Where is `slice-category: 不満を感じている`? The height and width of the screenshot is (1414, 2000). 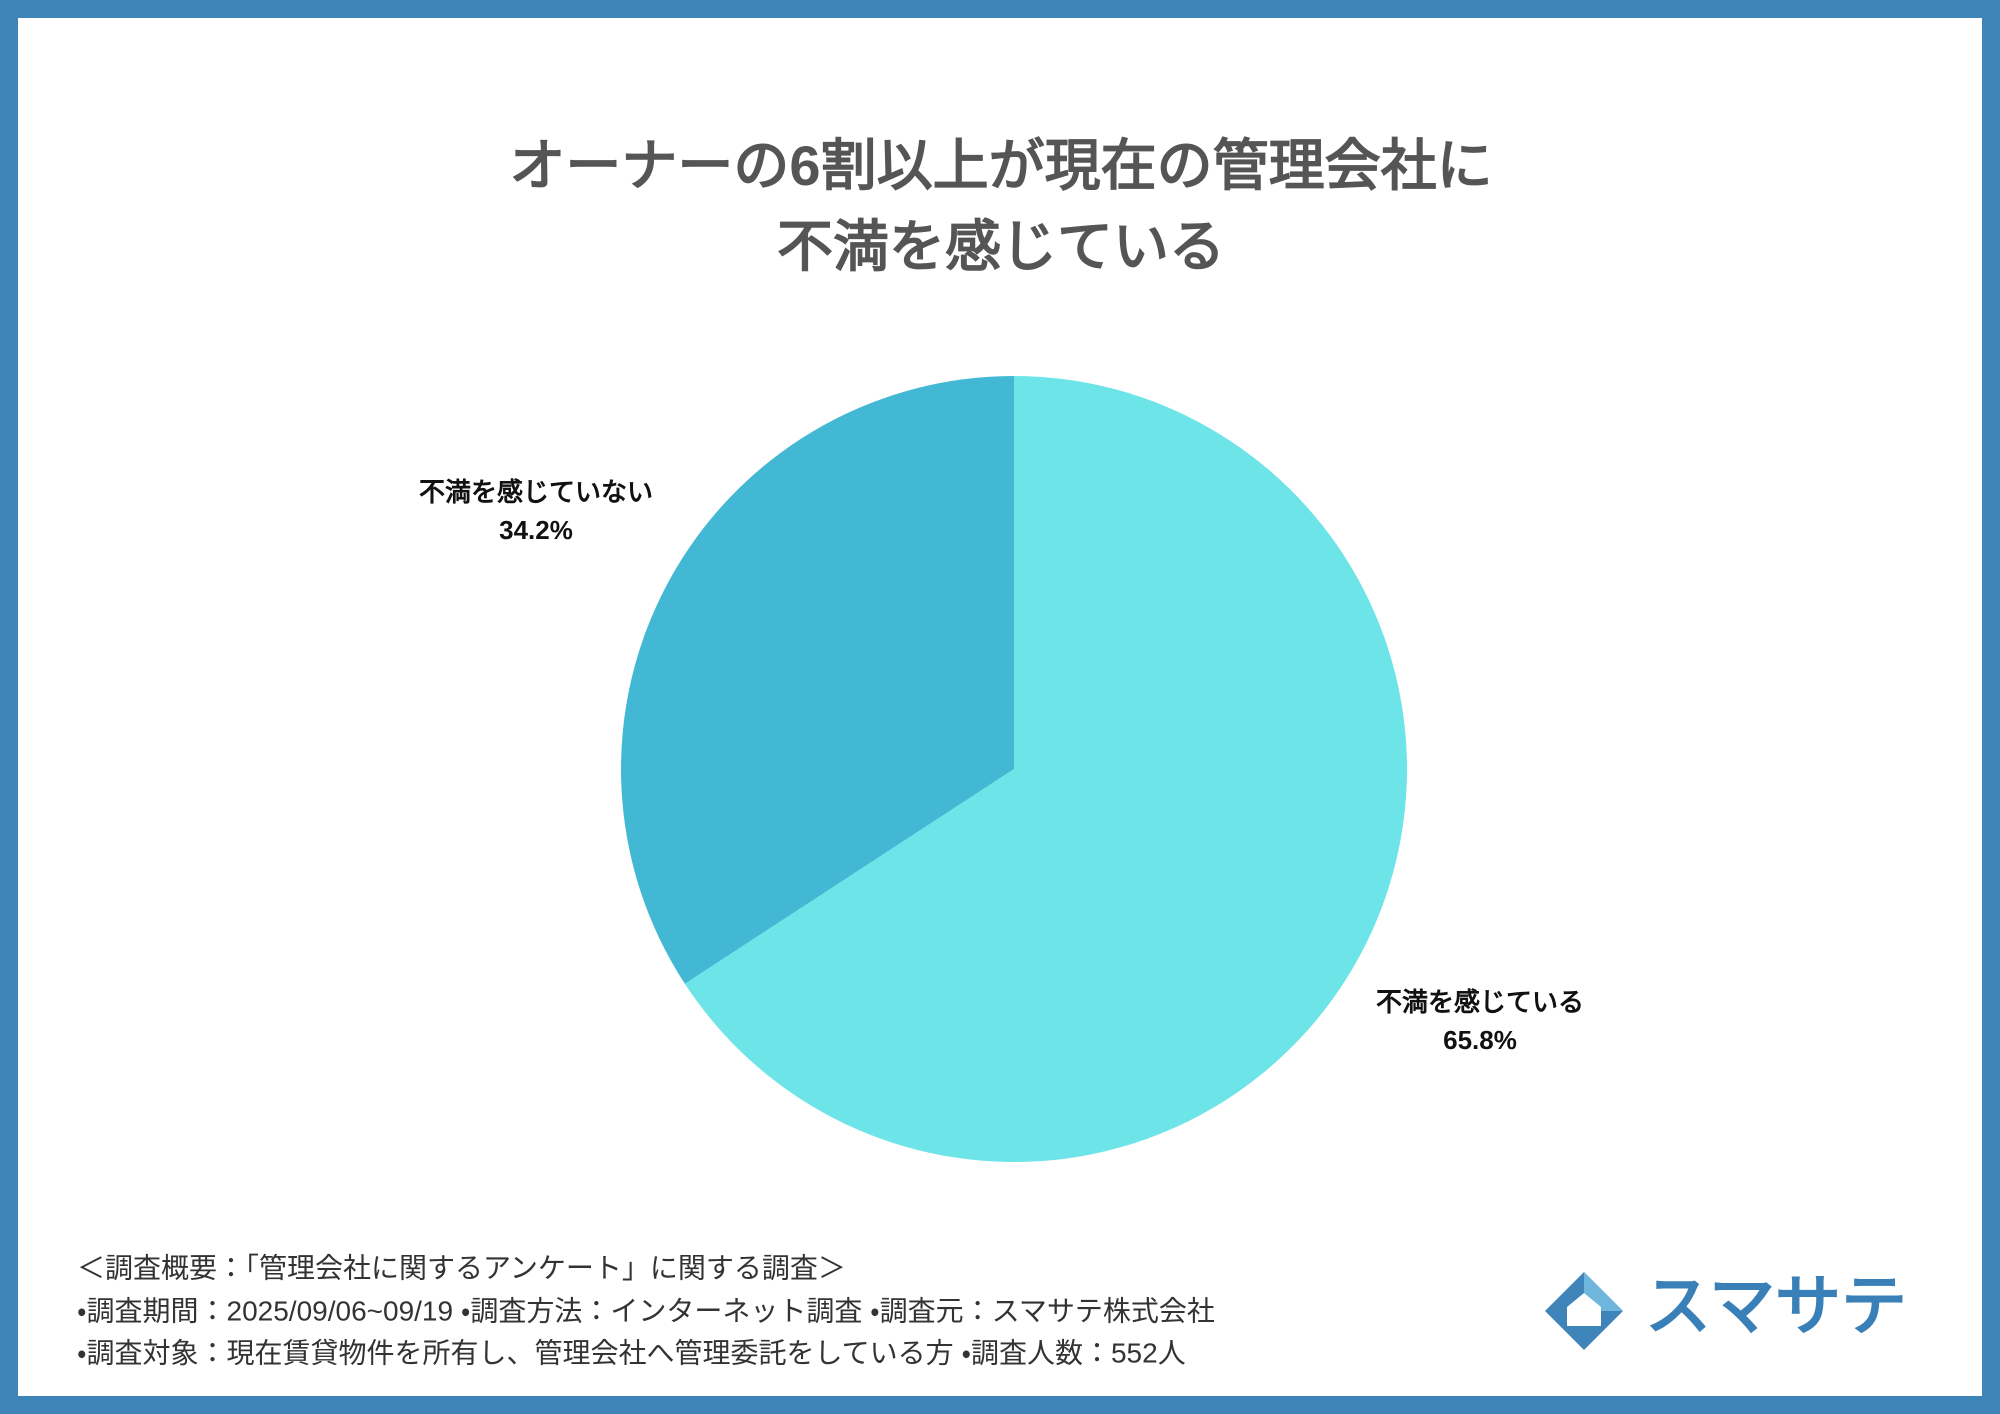 slice-category: 不満を感じている is located at coordinates (1480, 1002).